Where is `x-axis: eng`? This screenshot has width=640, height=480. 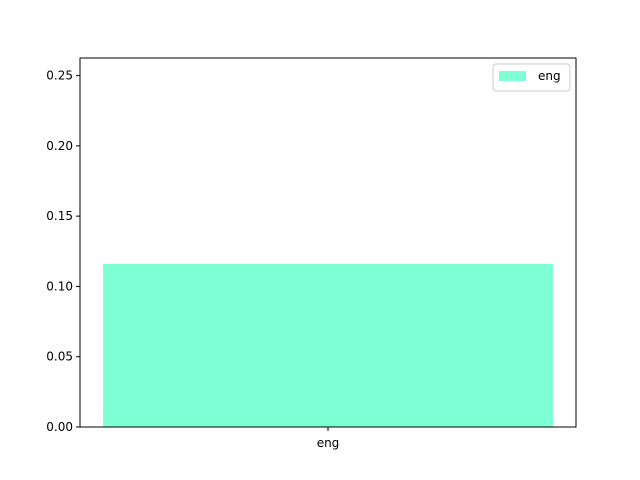 x-axis: eng is located at coordinates (328, 438).